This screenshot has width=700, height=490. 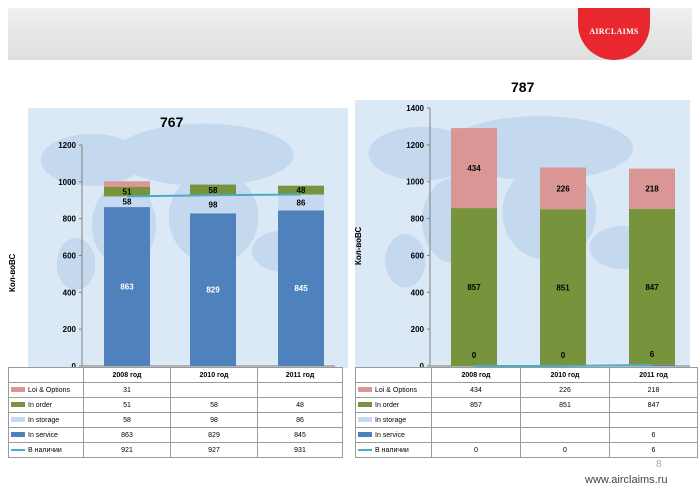 What do you see at coordinates (214, 450) in the screenshot?
I see `table-cell: 927` at bounding box center [214, 450].